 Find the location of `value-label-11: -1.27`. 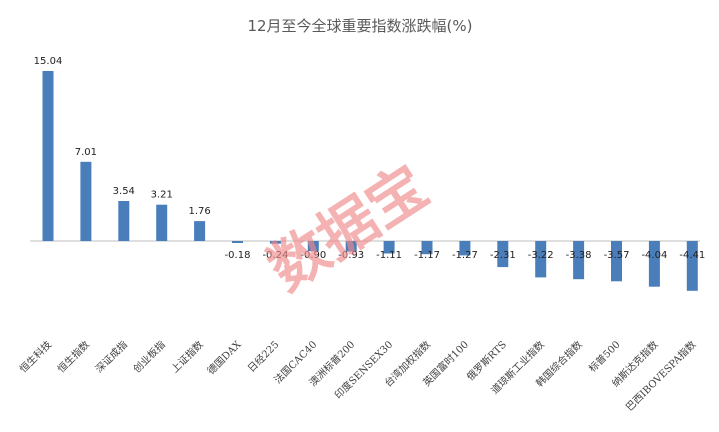

value-label-11: -1.27 is located at coordinates (465, 255).